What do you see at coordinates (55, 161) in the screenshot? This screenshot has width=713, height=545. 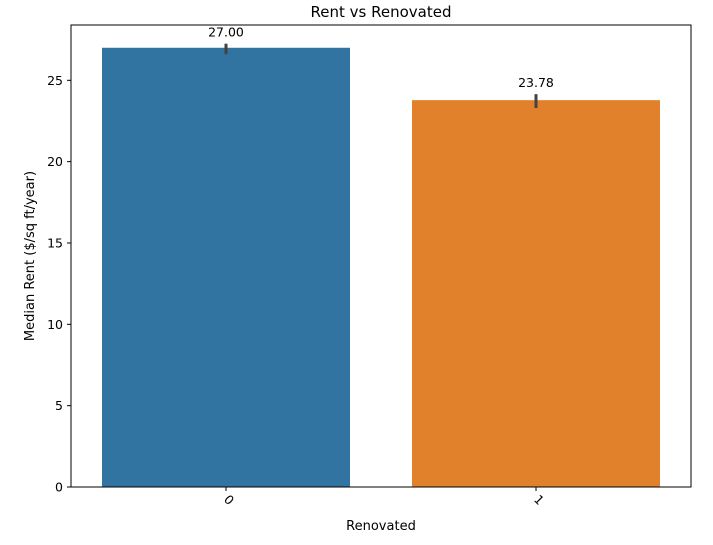 I see `y-tick-label: 20` at bounding box center [55, 161].